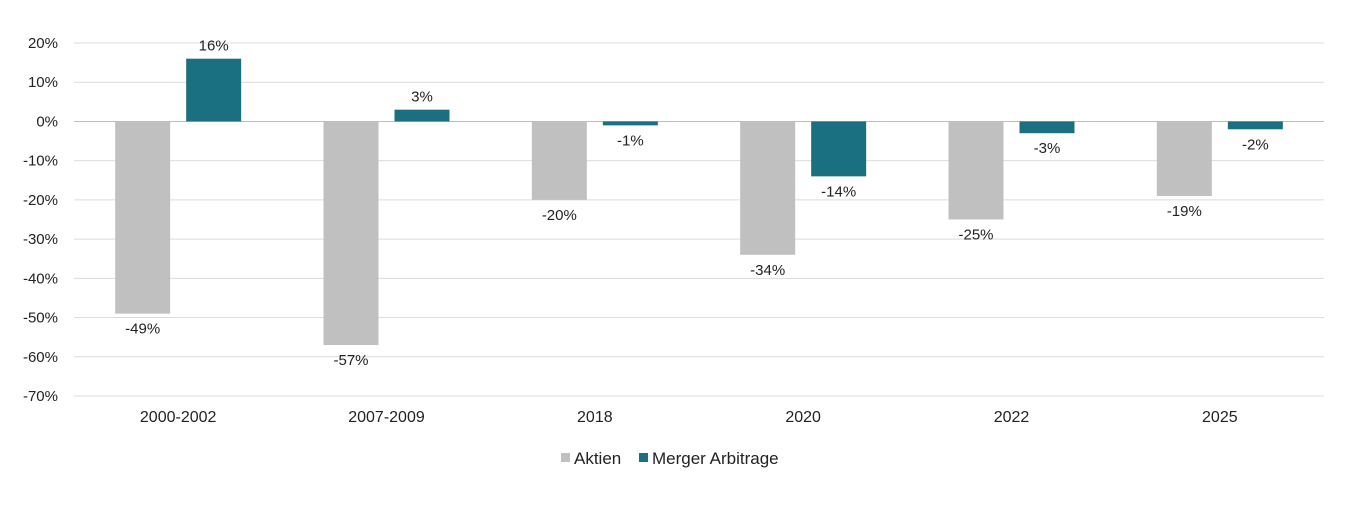 The image size is (1348, 509). I want to click on data-label: -19%, so click(1184, 211).